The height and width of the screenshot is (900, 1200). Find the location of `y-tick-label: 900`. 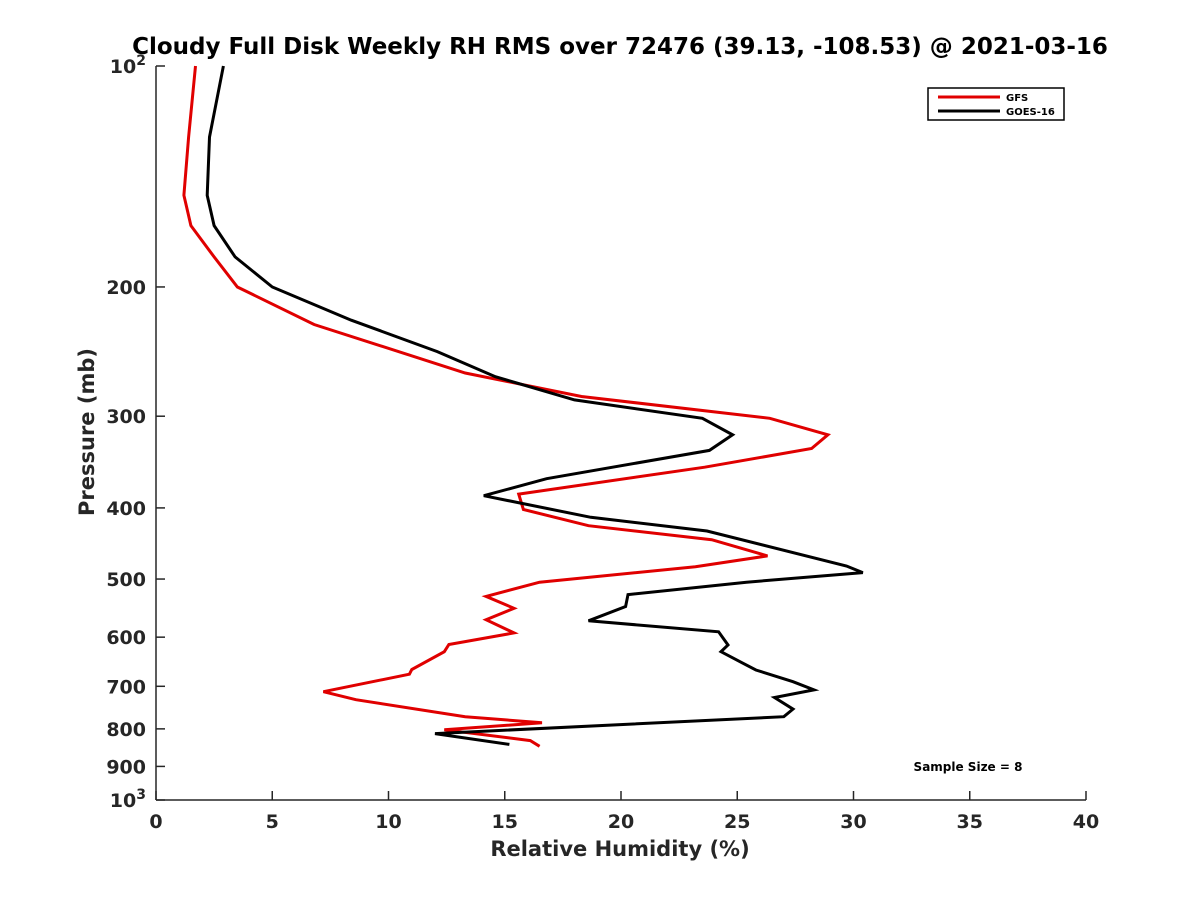

y-tick-label: 900 is located at coordinates (126, 767).